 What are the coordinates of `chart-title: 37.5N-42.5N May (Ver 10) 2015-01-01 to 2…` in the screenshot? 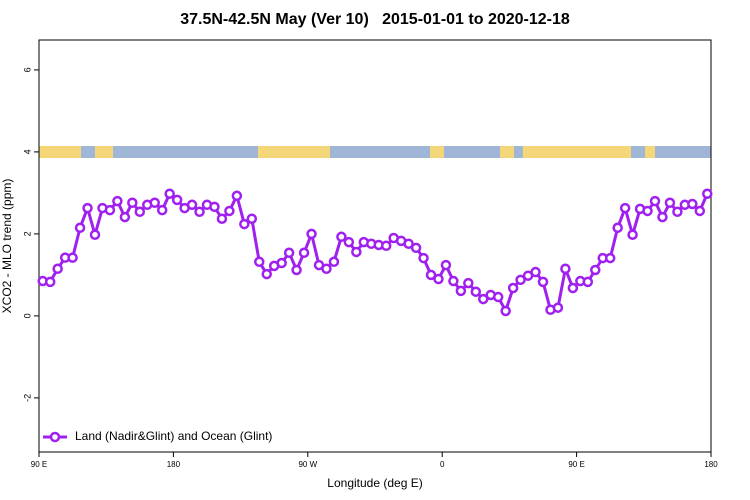 It's located at (375, 19).